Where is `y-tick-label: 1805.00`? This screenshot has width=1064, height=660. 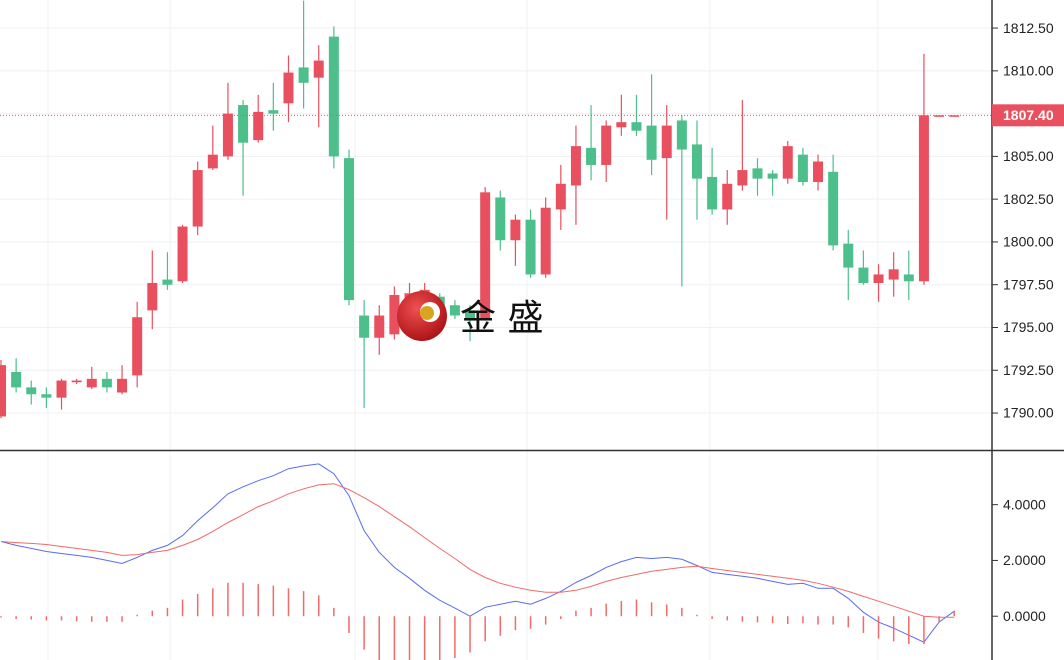 y-tick-label: 1805.00 is located at coordinates (1028, 156).